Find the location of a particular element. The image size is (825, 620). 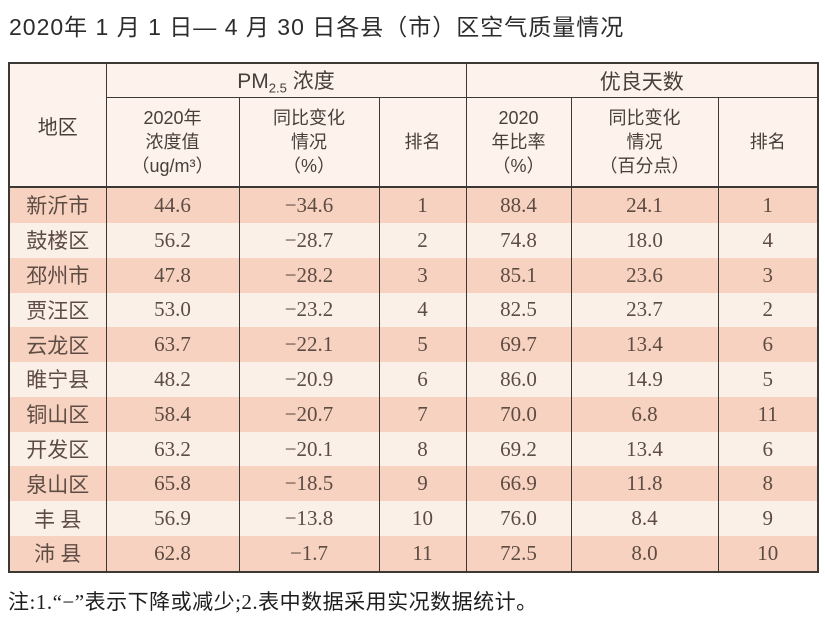

region-cell: 开发区 is located at coordinates (57, 449).